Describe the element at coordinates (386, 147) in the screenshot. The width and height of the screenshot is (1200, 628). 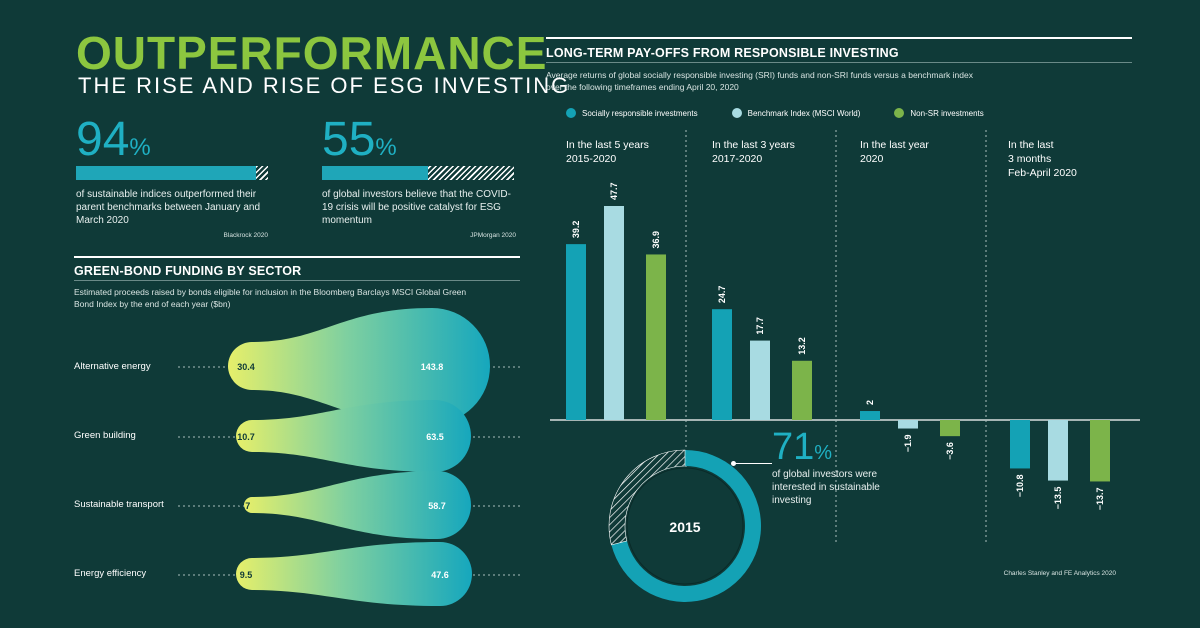
I see `stat-2-unit: %` at that location.